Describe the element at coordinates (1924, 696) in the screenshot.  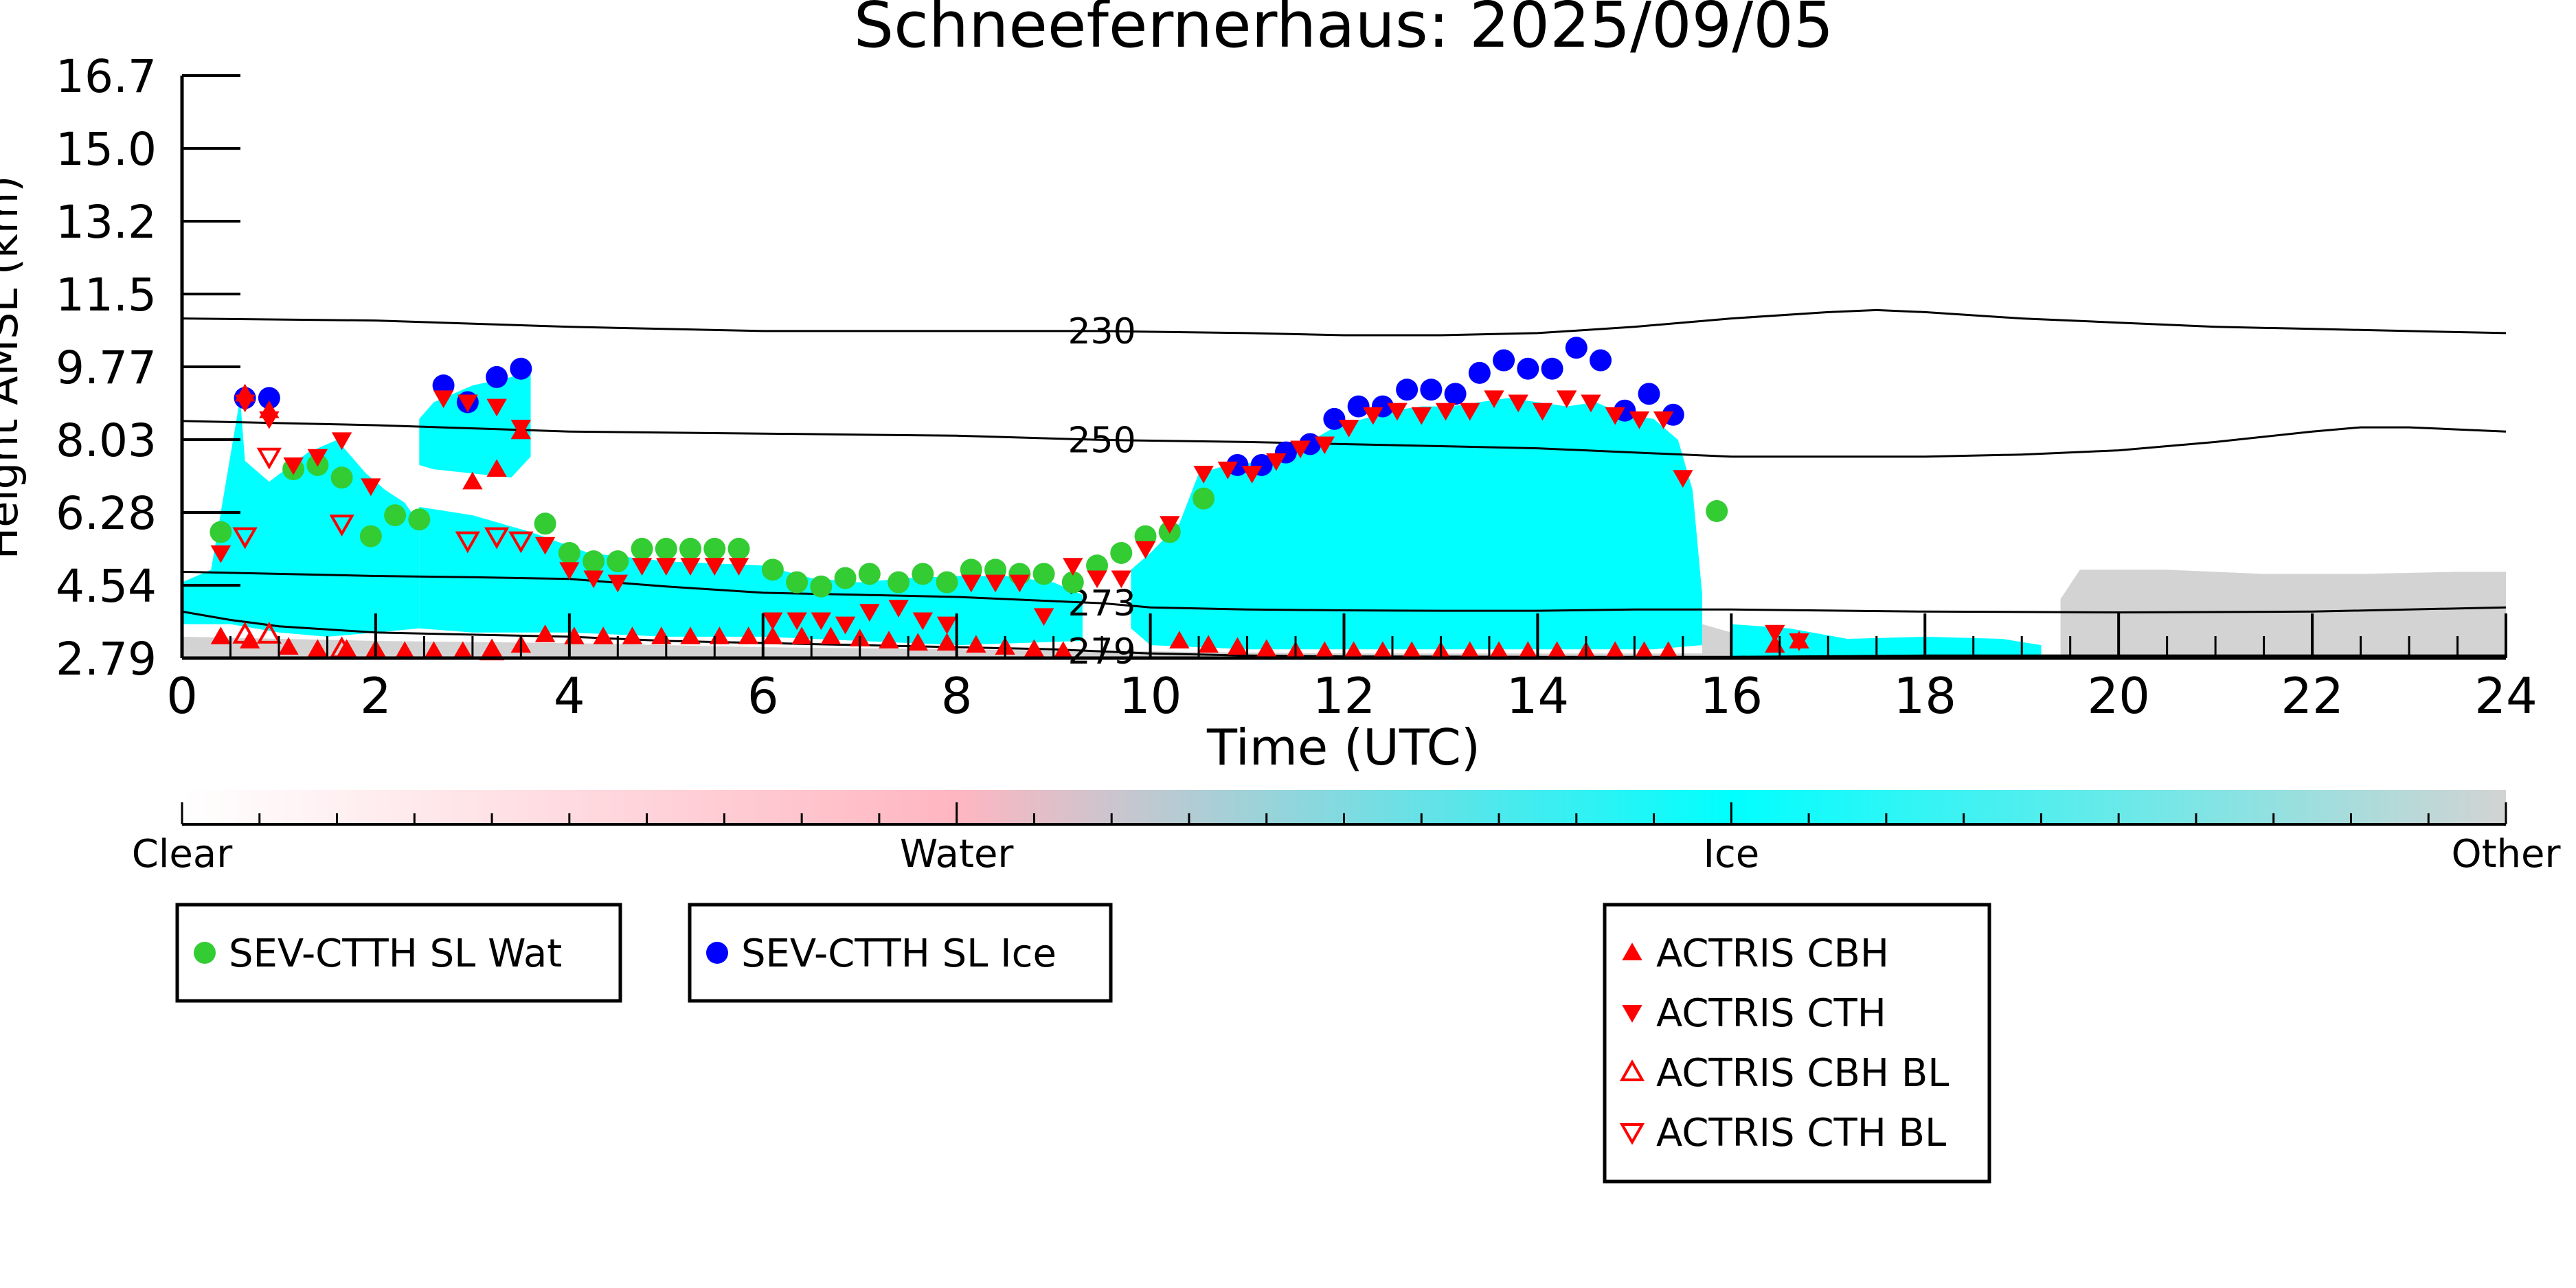
I see `x-tick-label: 18` at that location.